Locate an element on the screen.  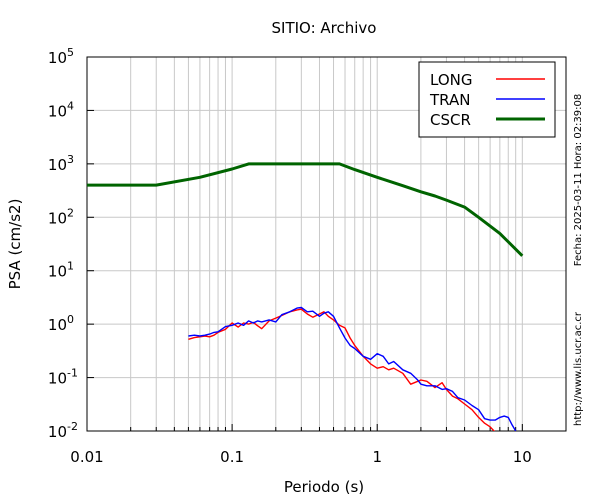
series-line-cscr is located at coordinates (305, 209).